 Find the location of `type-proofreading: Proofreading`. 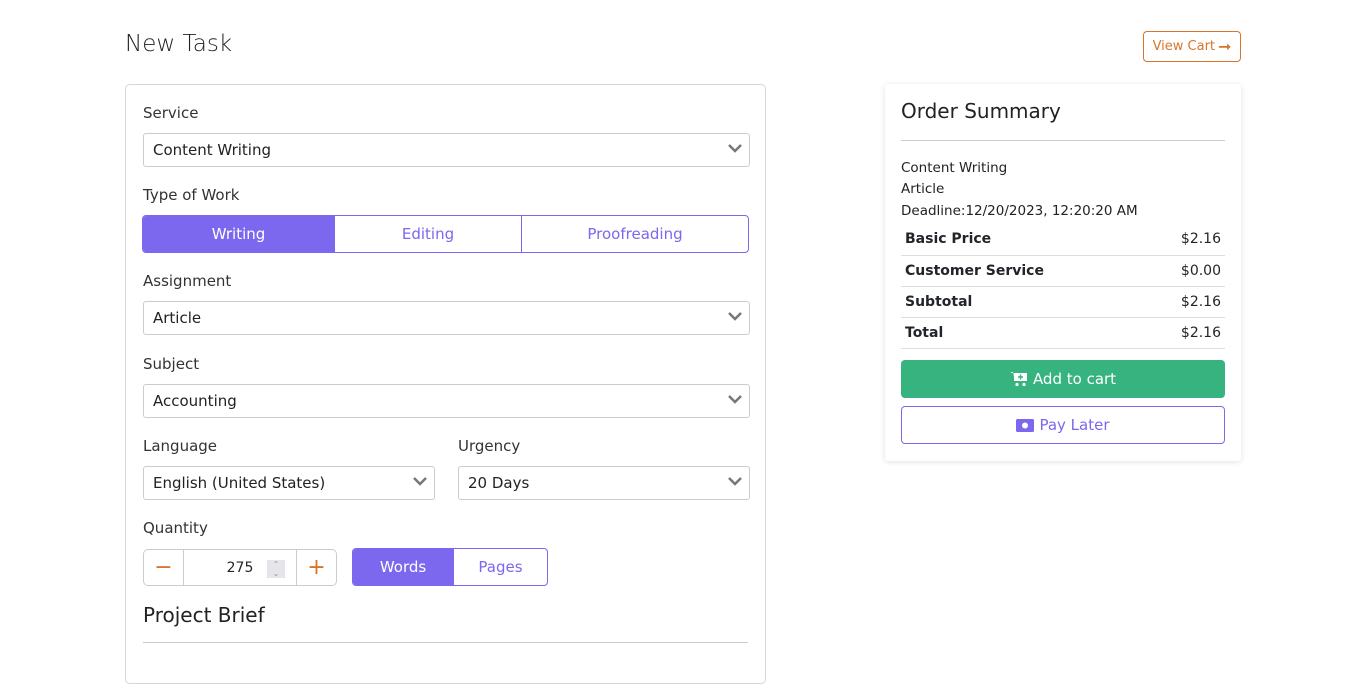

type-proofreading: Proofreading is located at coordinates (634, 234).